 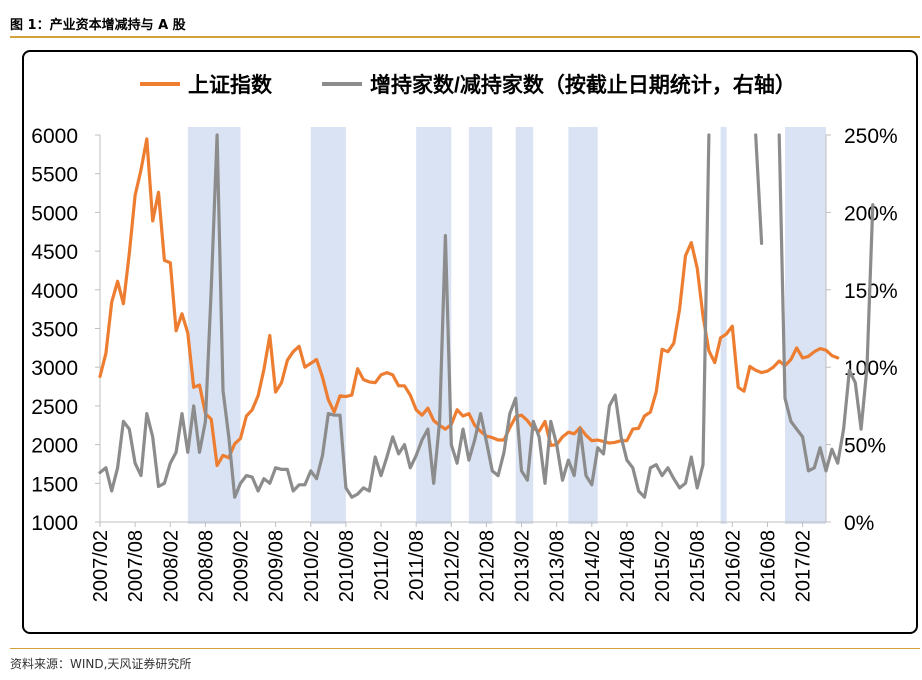 What do you see at coordinates (312, 566) in the screenshot?
I see `x-tick-label-6: 2010/02` at bounding box center [312, 566].